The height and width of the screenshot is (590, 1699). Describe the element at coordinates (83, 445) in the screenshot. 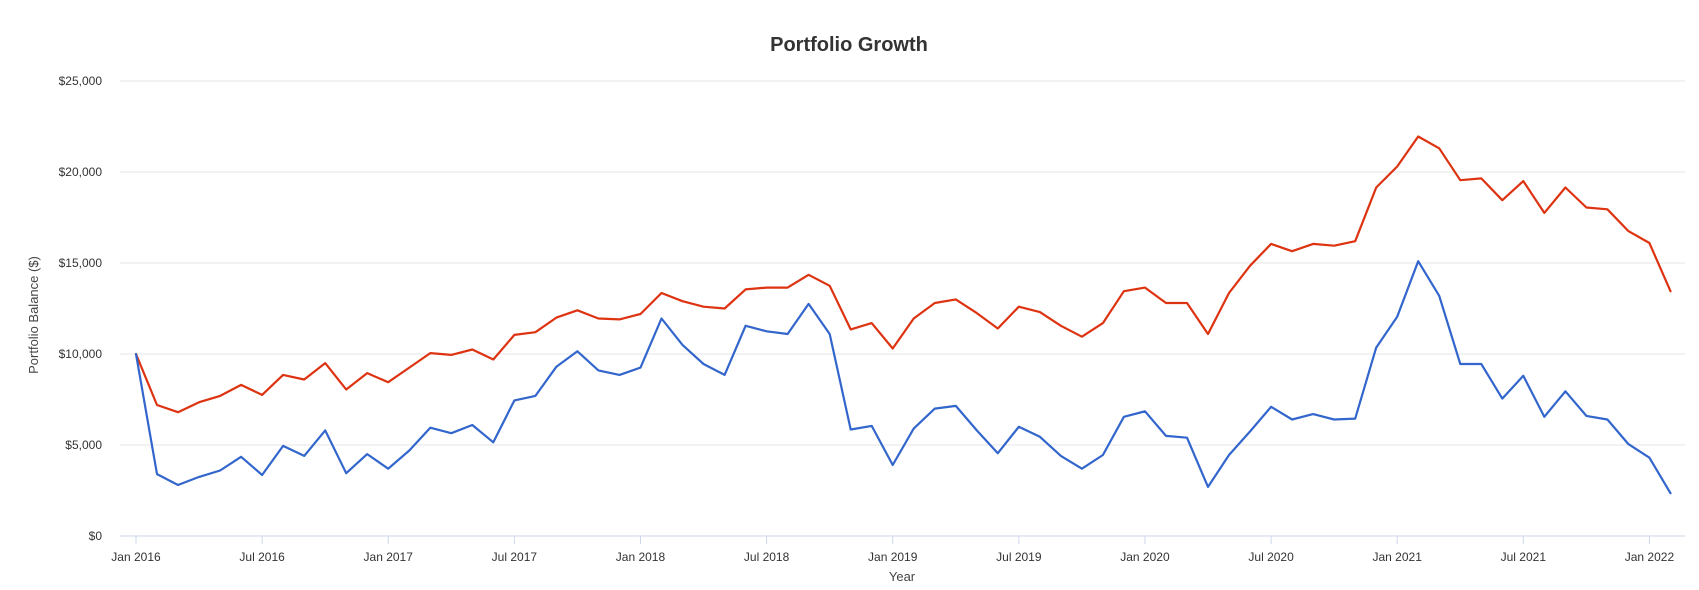

I see `y-tick-label: $5,000` at that location.